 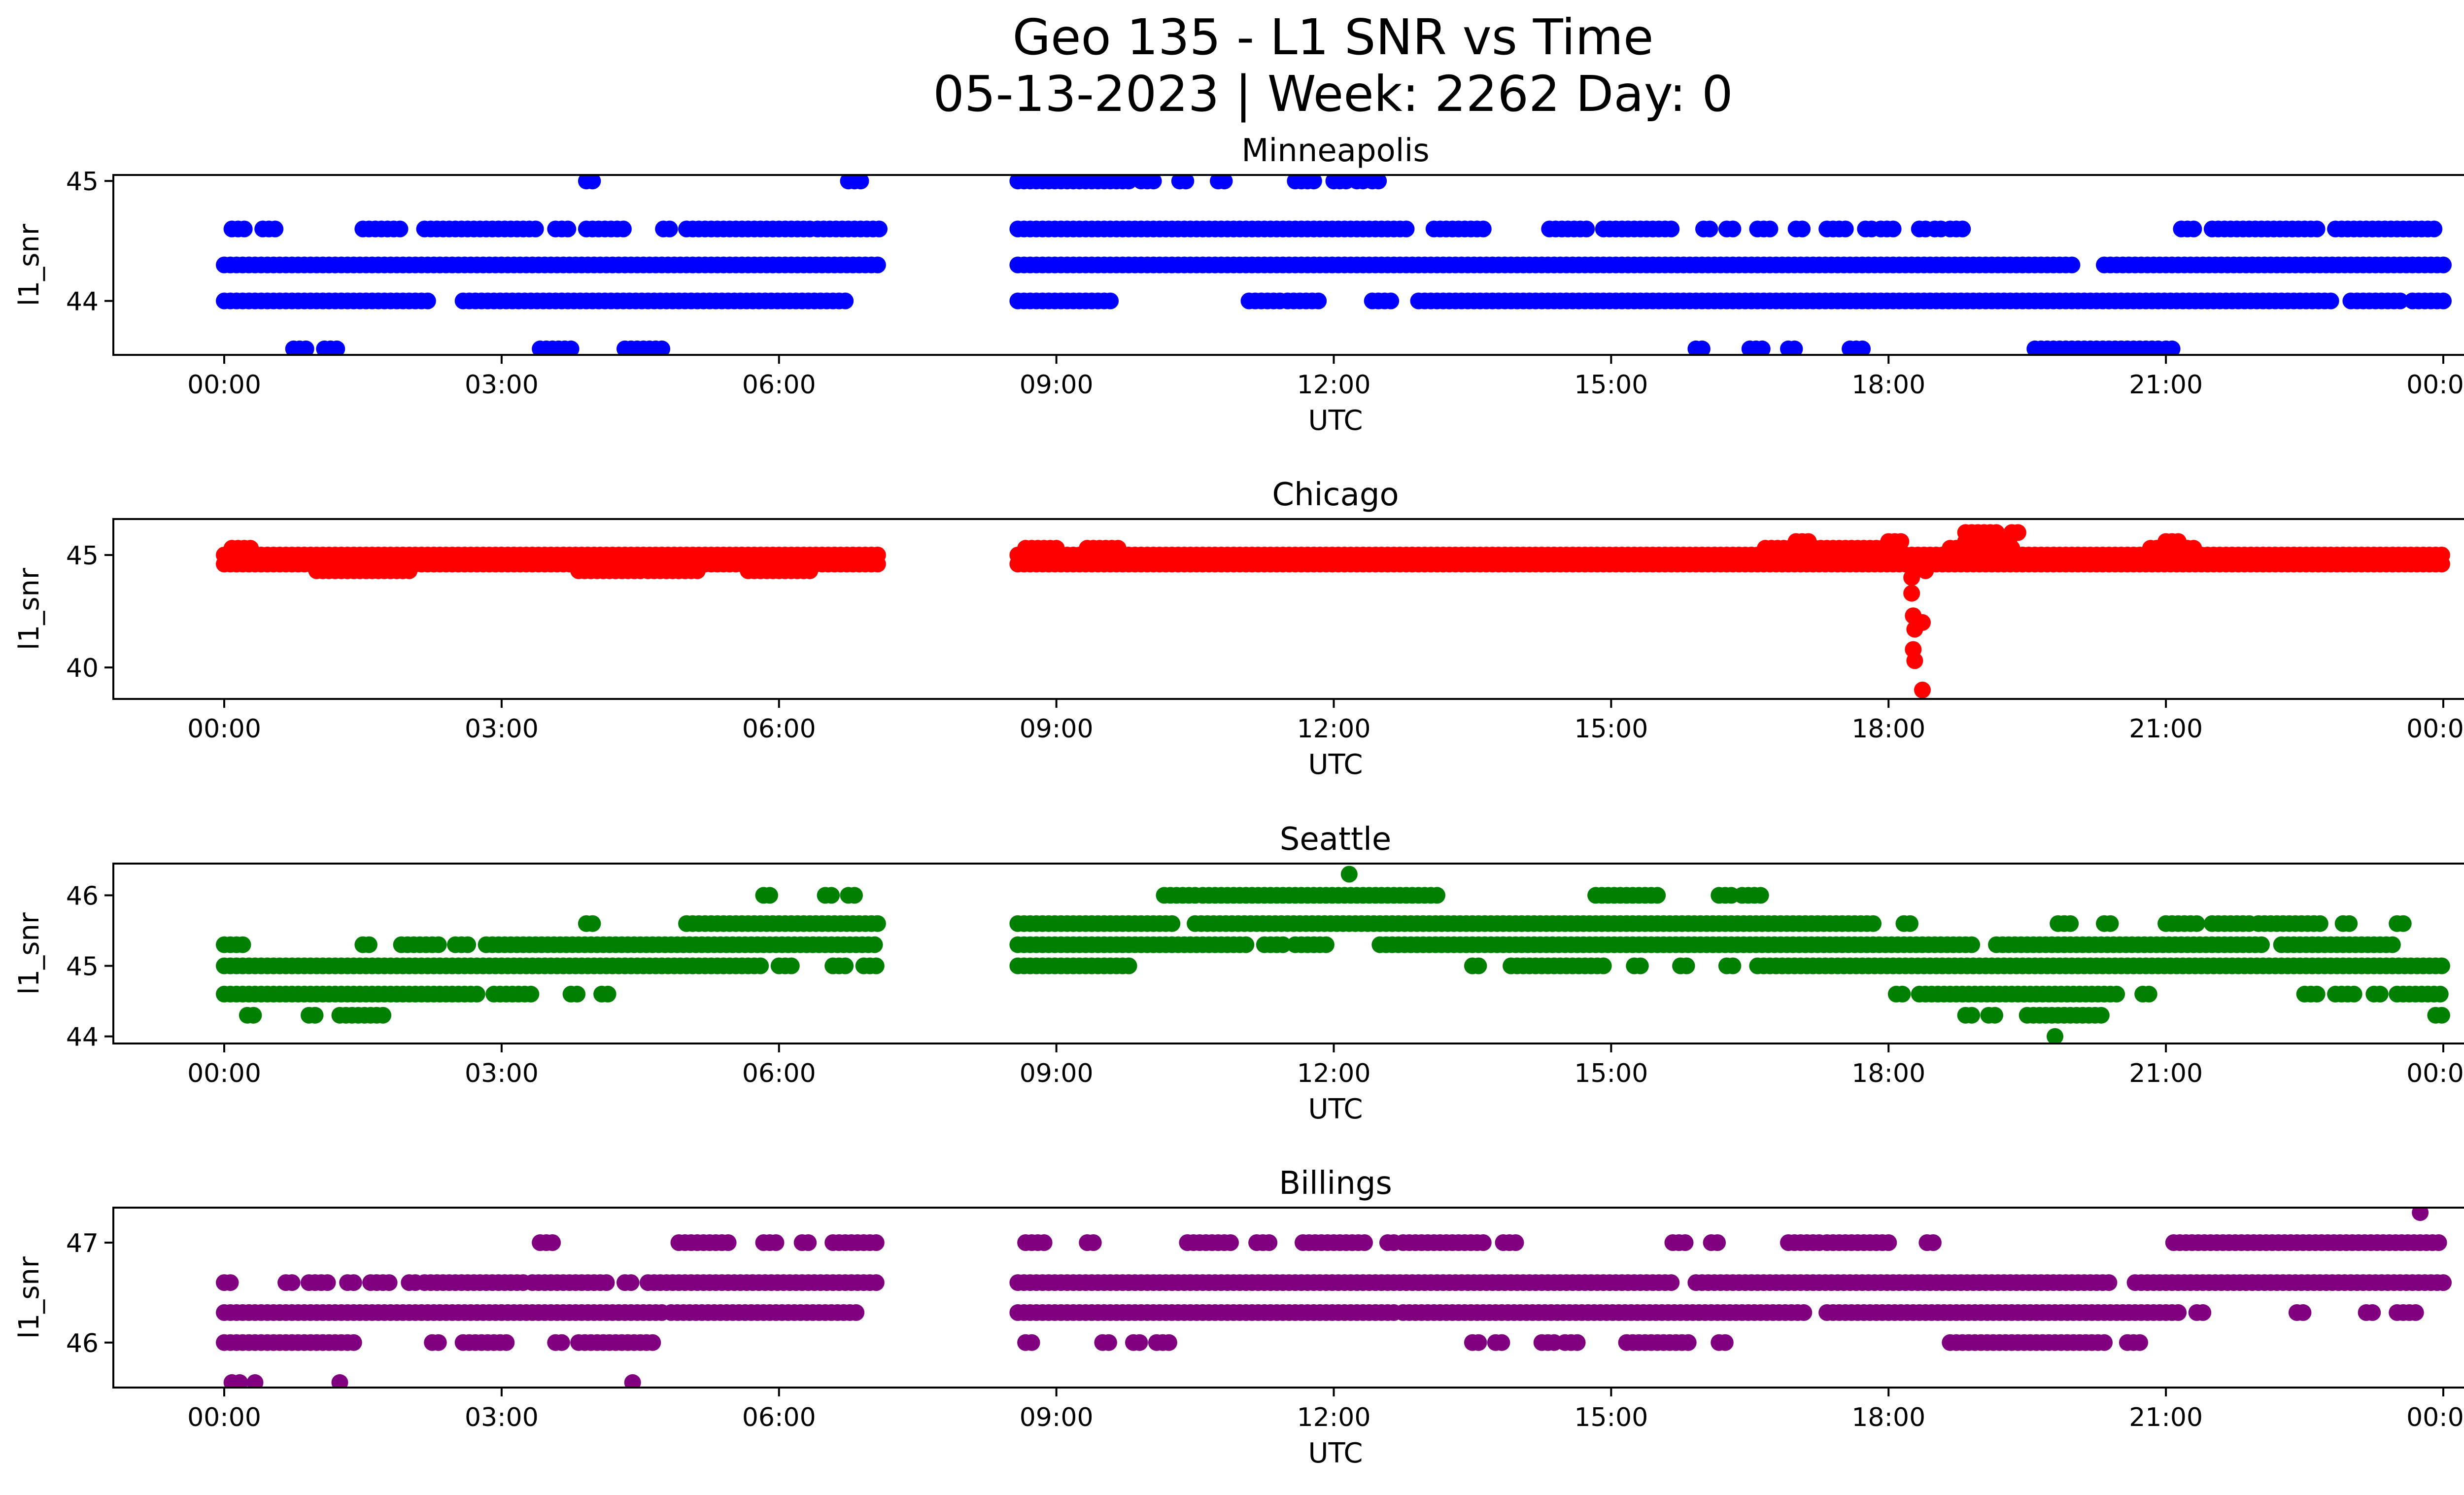 I want to click on y-tick-label: 44, so click(x=82, y=1037).